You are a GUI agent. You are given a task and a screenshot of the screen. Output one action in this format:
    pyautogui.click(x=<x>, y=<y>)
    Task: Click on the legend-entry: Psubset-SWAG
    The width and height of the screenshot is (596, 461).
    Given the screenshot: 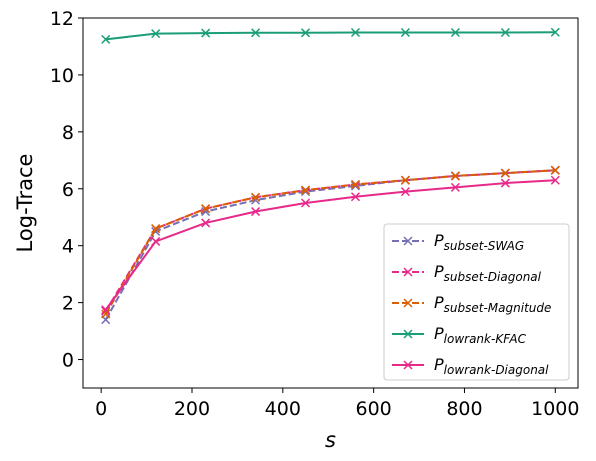 What is the action you would take?
    pyautogui.click(x=458, y=242)
    